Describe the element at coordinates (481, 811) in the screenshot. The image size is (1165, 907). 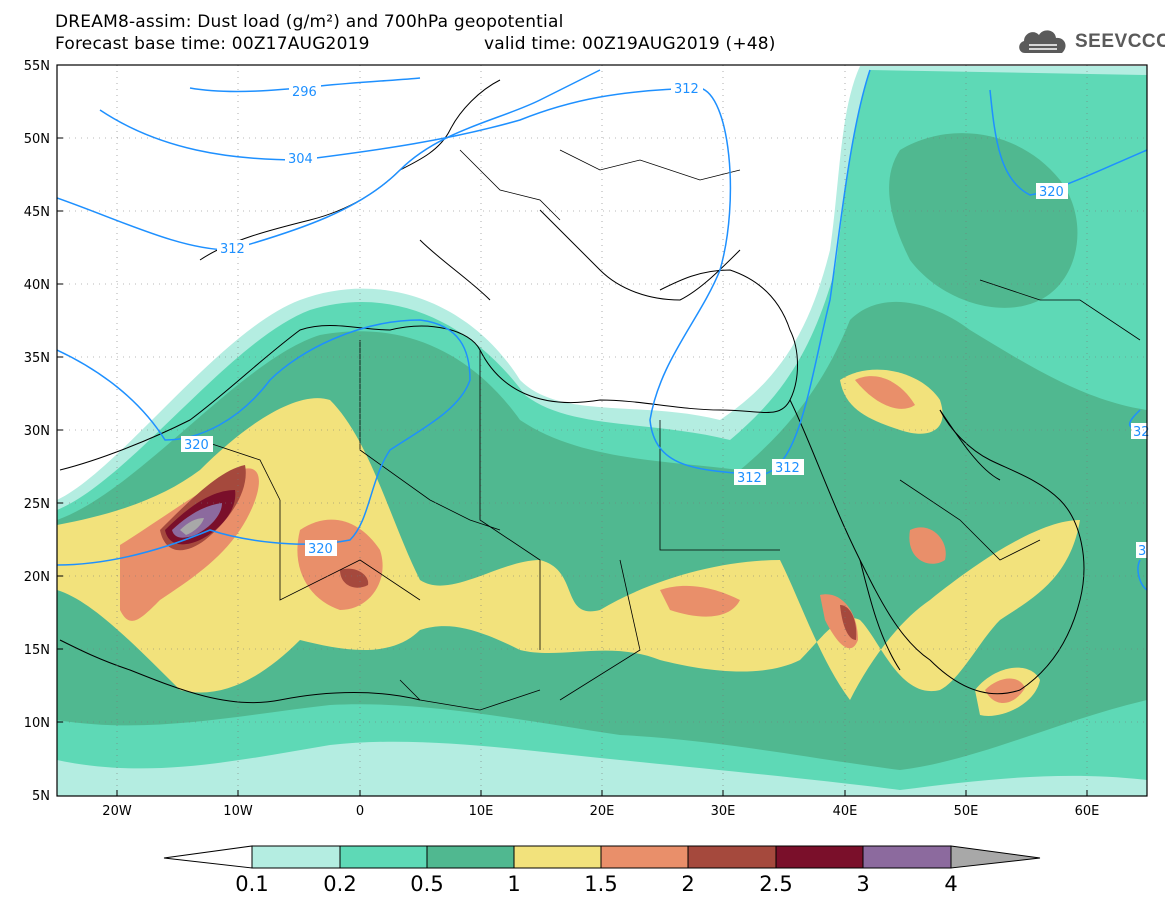
I see `lon-label: 10E` at that location.